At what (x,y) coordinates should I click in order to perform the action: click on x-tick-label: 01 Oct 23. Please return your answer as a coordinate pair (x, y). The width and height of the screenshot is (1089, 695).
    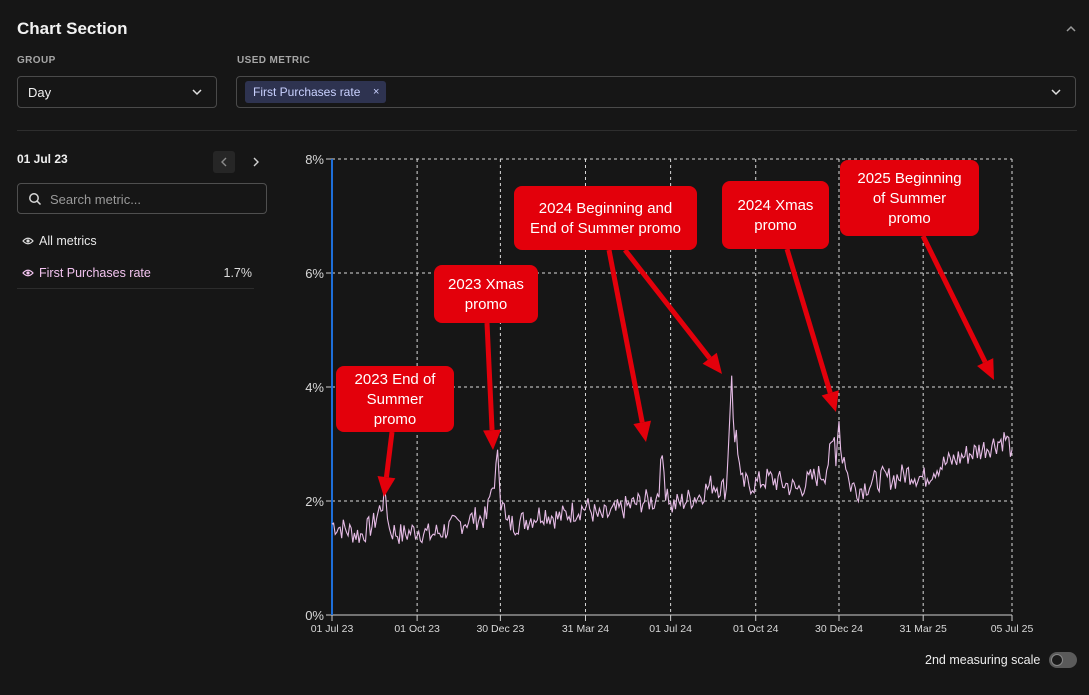
    Looking at the image, I should click on (417, 629).